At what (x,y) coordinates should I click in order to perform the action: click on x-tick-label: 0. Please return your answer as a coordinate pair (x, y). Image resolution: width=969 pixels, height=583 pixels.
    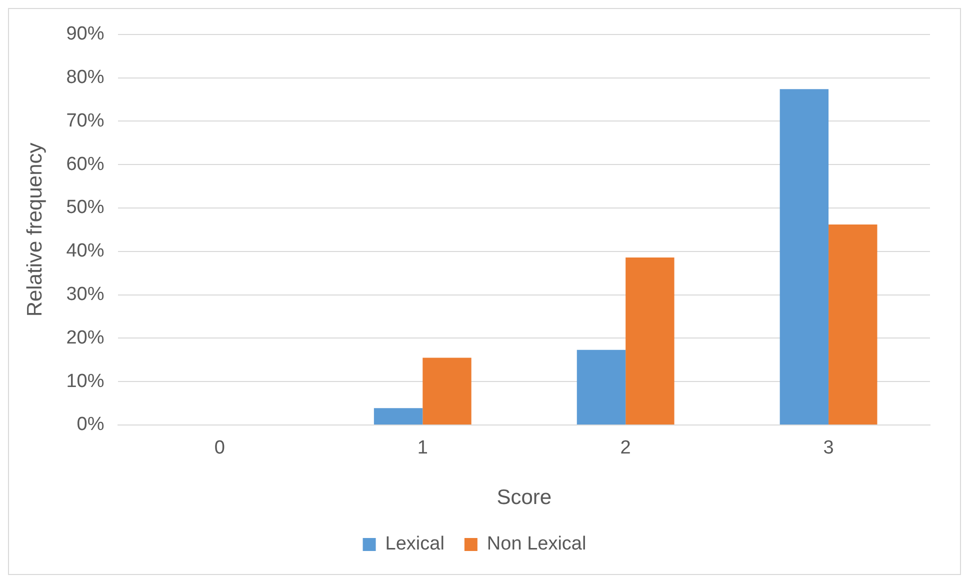
    Looking at the image, I should click on (219, 448).